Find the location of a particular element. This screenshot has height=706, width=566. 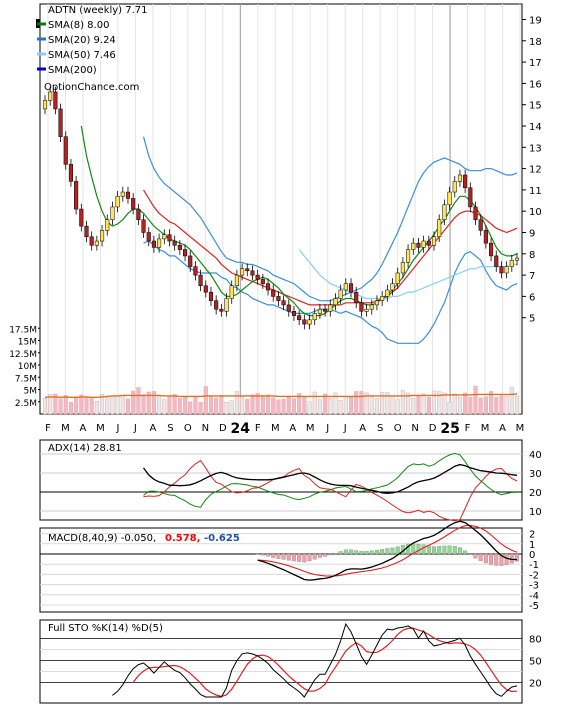

x-axis-label: A is located at coordinates (152, 428).